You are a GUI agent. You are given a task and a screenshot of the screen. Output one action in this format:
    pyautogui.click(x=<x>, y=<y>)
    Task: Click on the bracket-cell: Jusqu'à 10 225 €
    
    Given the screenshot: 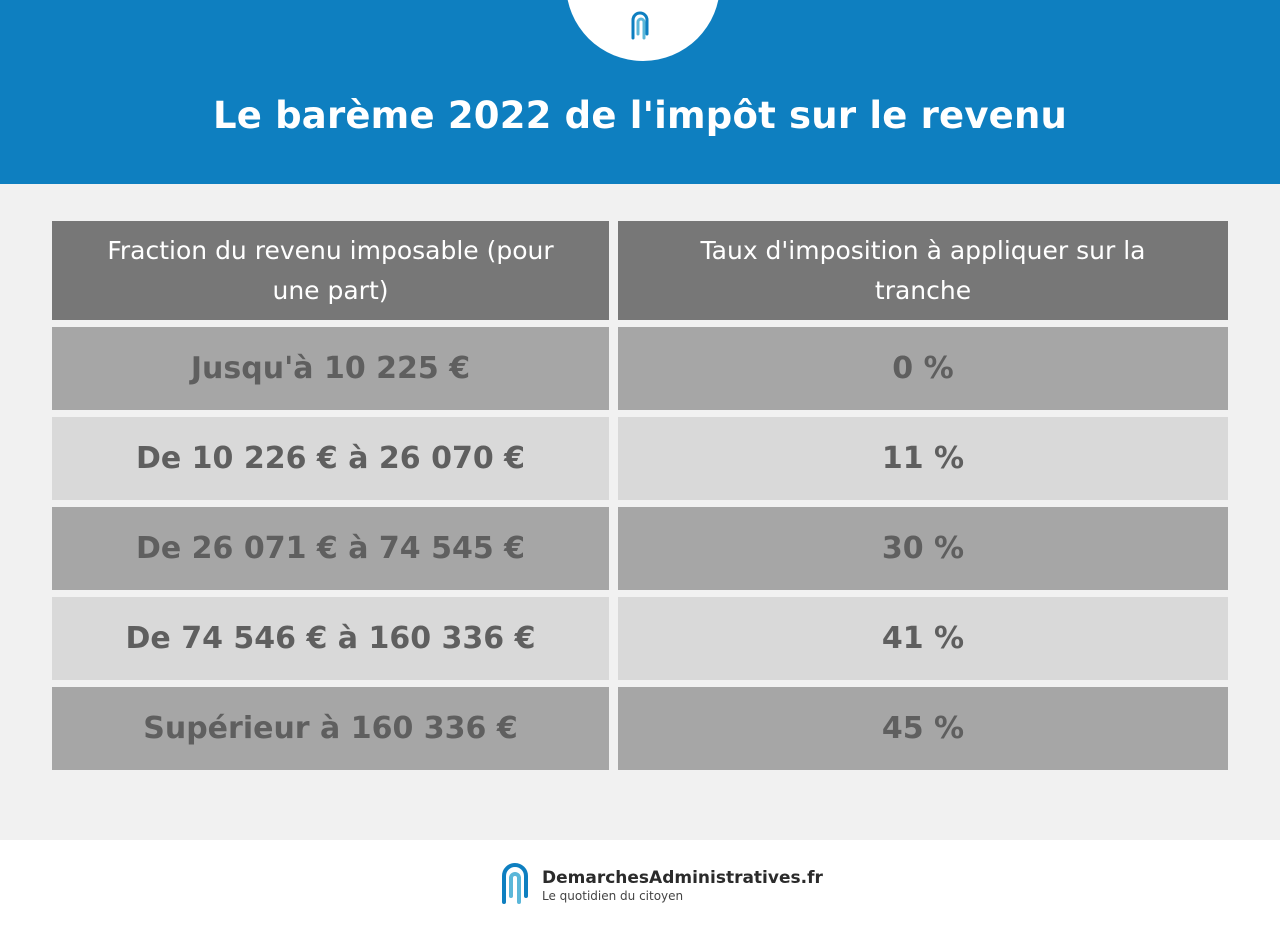 What is the action you would take?
    pyautogui.click(x=330, y=368)
    